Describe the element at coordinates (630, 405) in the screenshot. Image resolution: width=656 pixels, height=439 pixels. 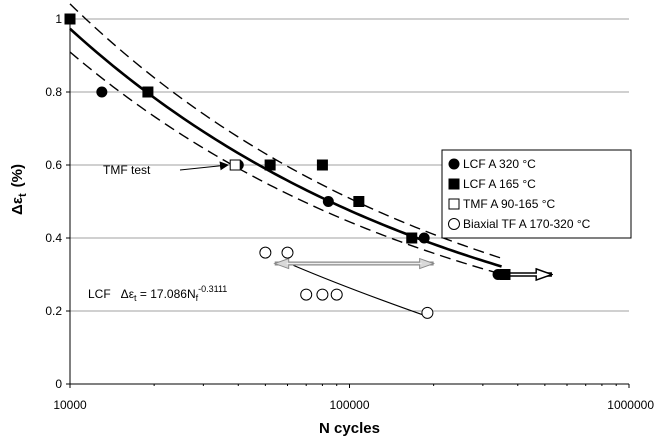
I see `x-tick-label: 1000000` at that location.